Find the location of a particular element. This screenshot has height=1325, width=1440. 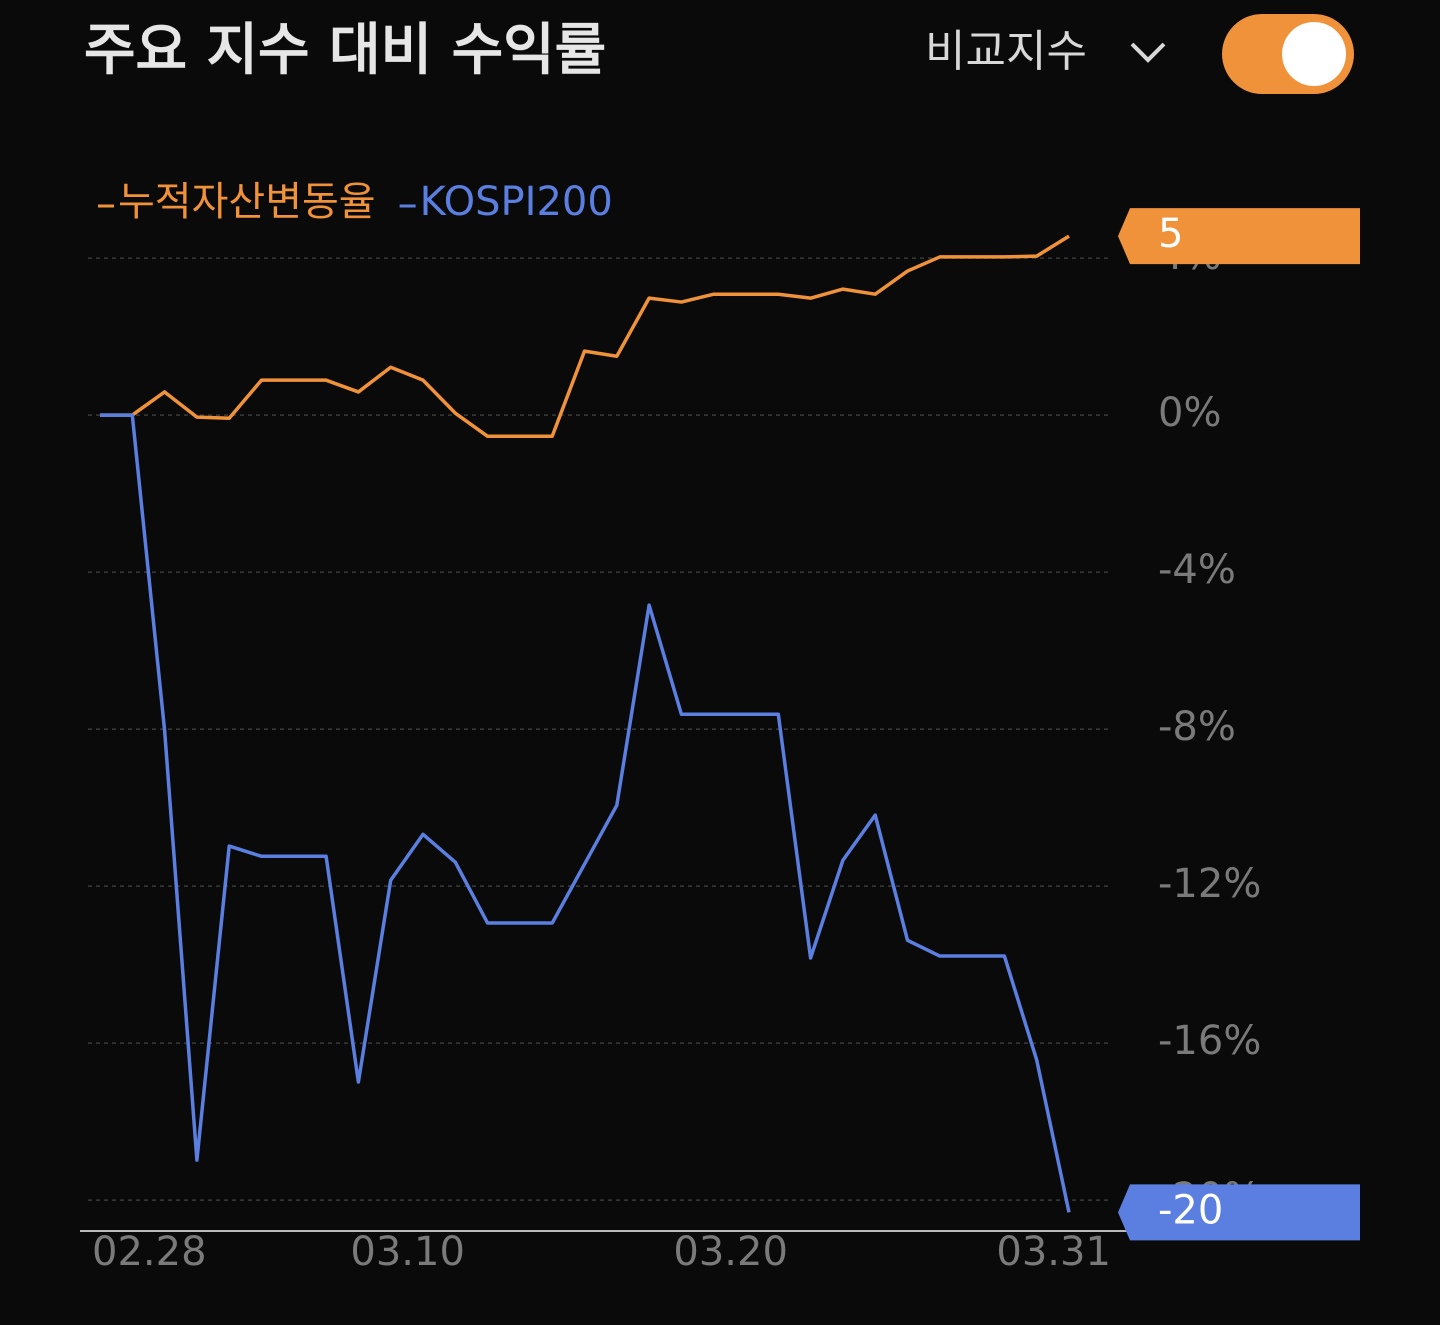

chevron is located at coordinates (1148, 52).